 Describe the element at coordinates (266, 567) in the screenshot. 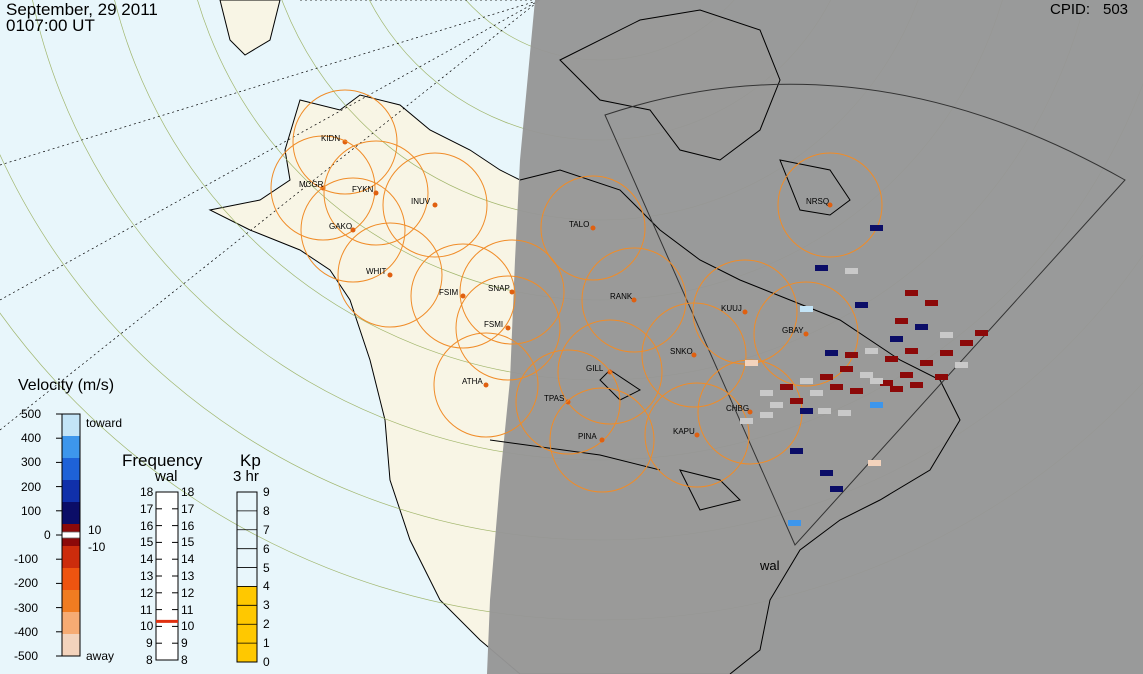

I see `kp-tick-label: 5` at that location.